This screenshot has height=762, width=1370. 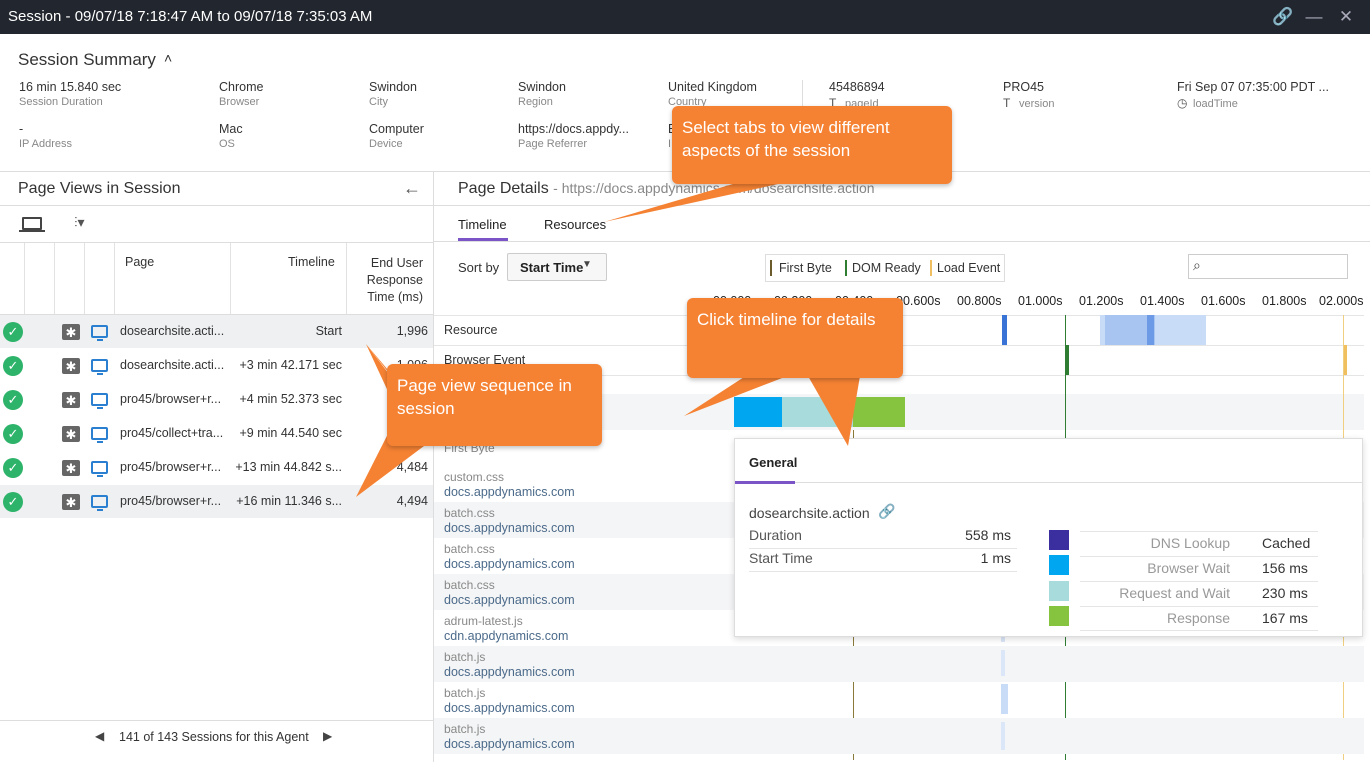 What do you see at coordinates (216, 400) in the screenshot?
I see `page-view-row: ✓ ✱ pro45/browser+r... +4 min 52.373 sec` at bounding box center [216, 400].